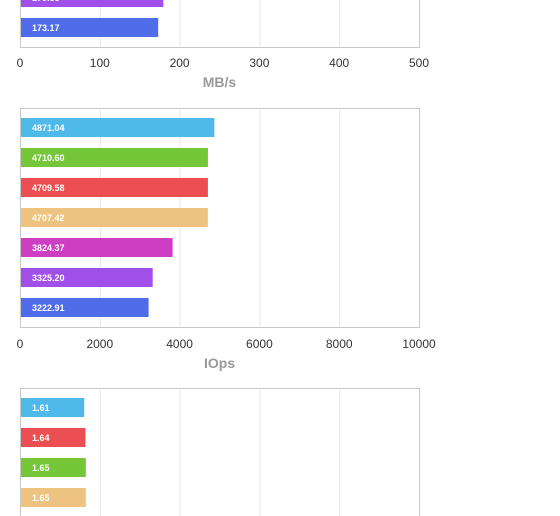  I want to click on x-tick-label: 4000, so click(179, 344).